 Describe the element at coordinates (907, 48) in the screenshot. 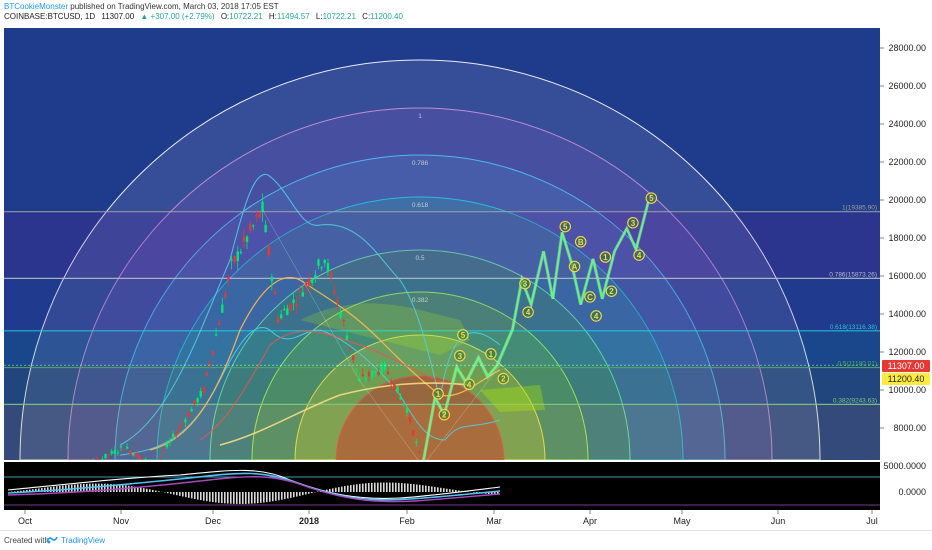

I see `y-axis-label: 28000.00` at that location.